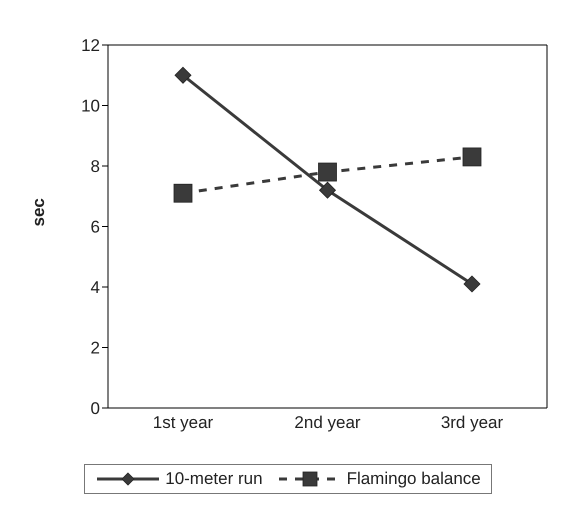  I want to click on legend-label: Flamingo balance, so click(413, 479).